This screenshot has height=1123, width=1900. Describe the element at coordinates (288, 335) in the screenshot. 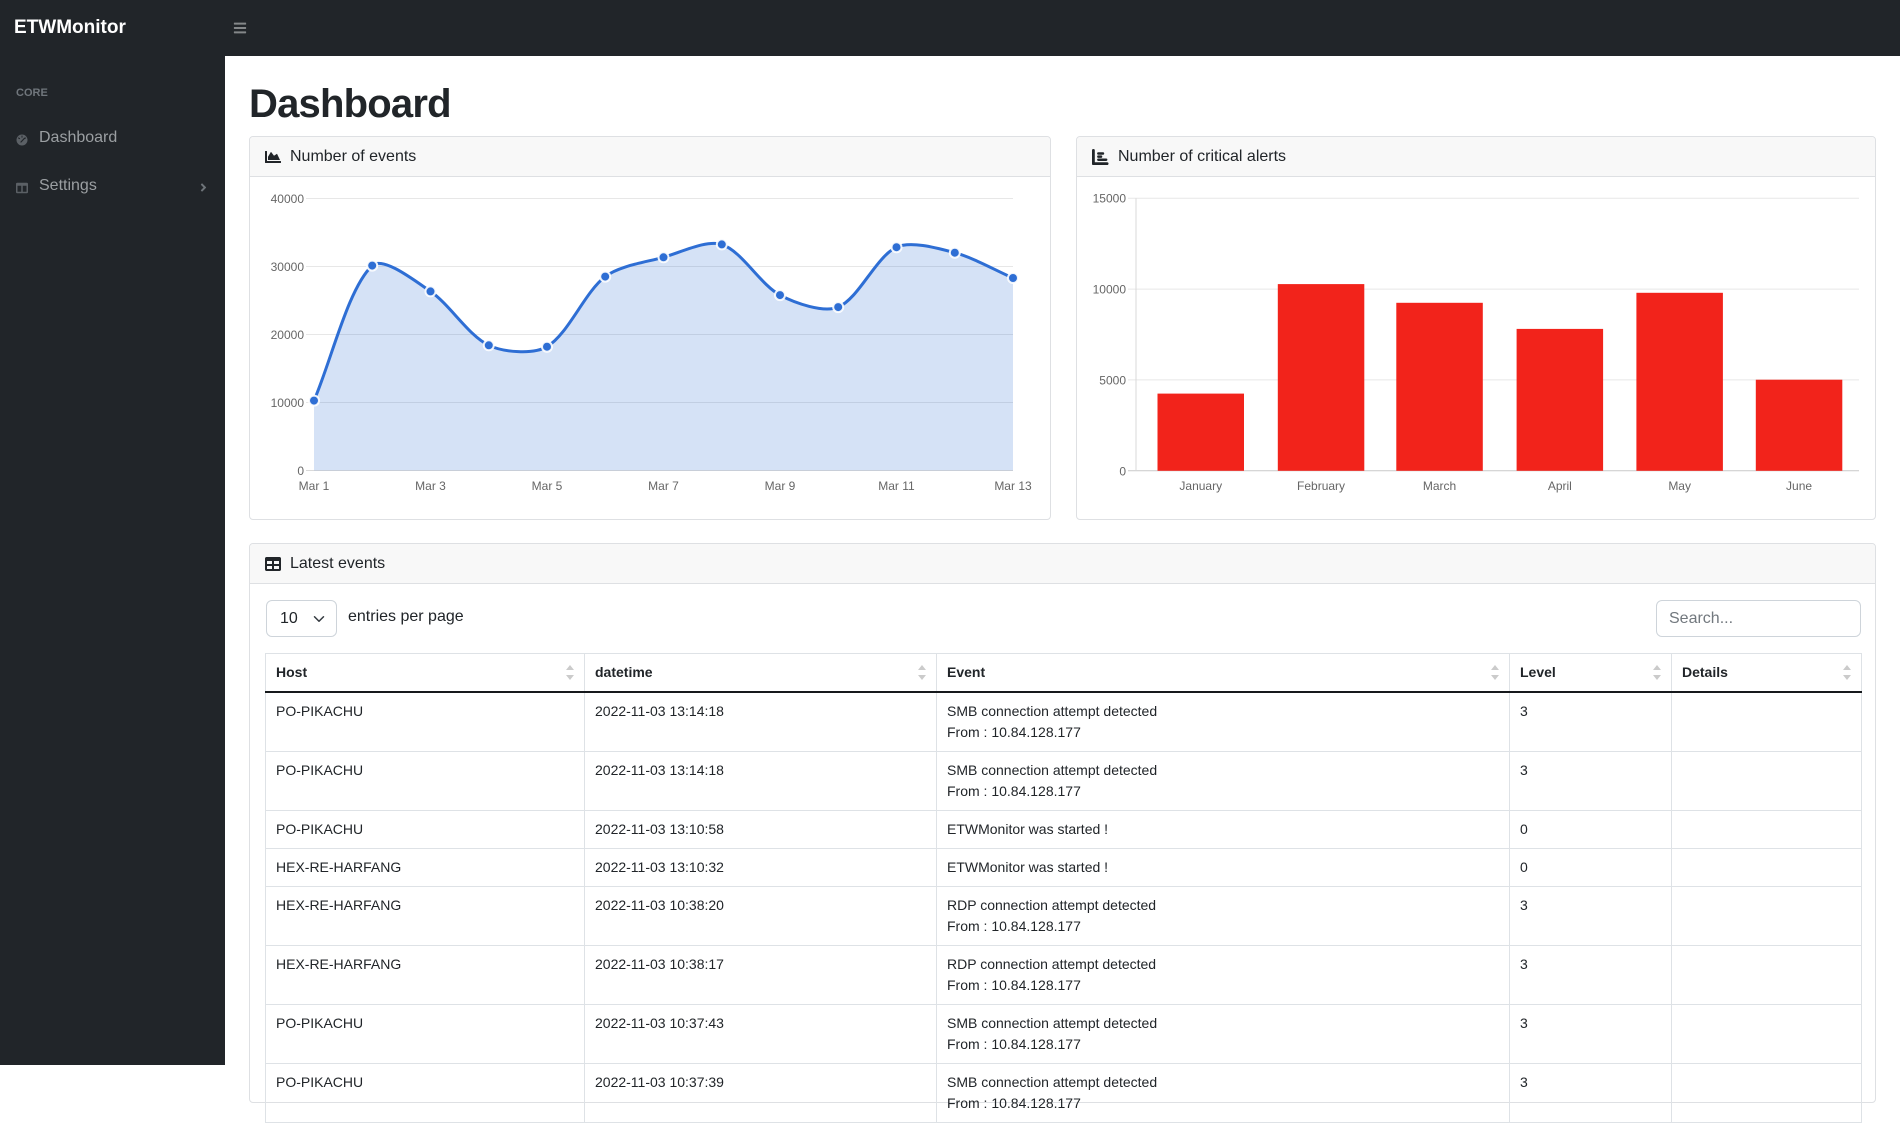

I see `svg-text: 20000` at that location.